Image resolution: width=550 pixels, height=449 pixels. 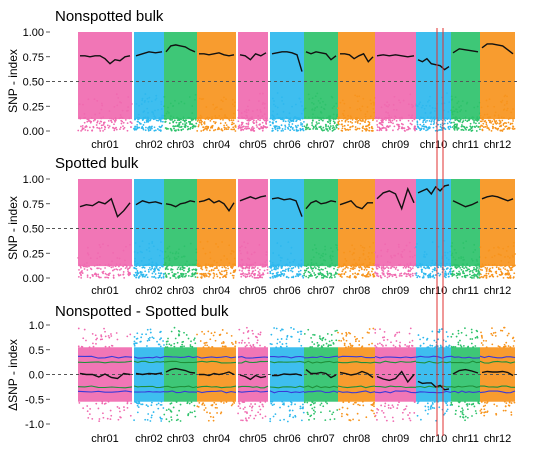 What do you see at coordinates (149, 54) in the screenshot?
I see `snp-index-line-chr02` at bounding box center [149, 54].